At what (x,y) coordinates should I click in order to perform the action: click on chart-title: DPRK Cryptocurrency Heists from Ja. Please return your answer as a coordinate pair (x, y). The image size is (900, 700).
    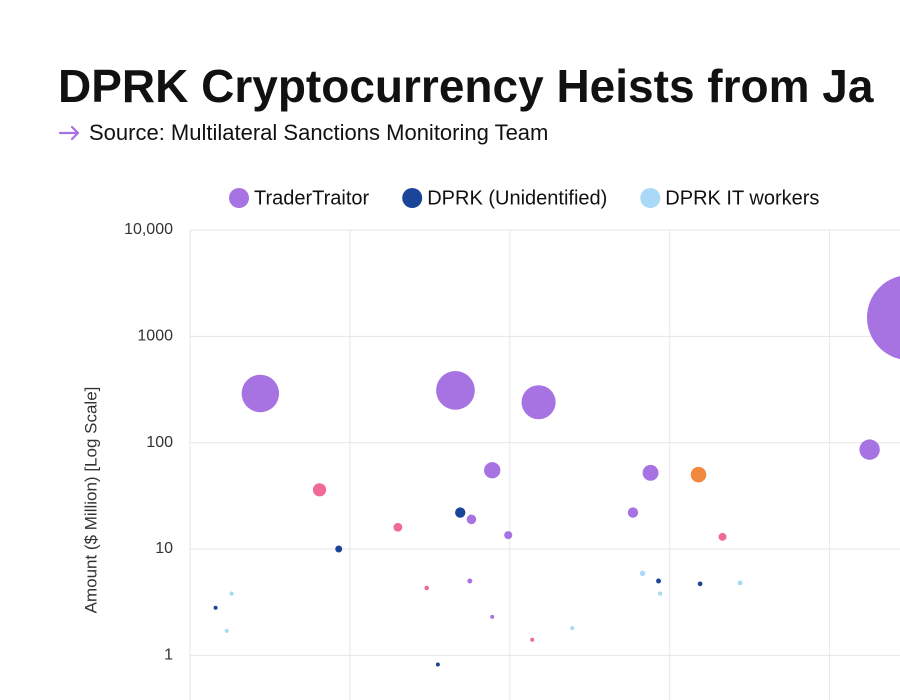
    Looking at the image, I should click on (466, 86).